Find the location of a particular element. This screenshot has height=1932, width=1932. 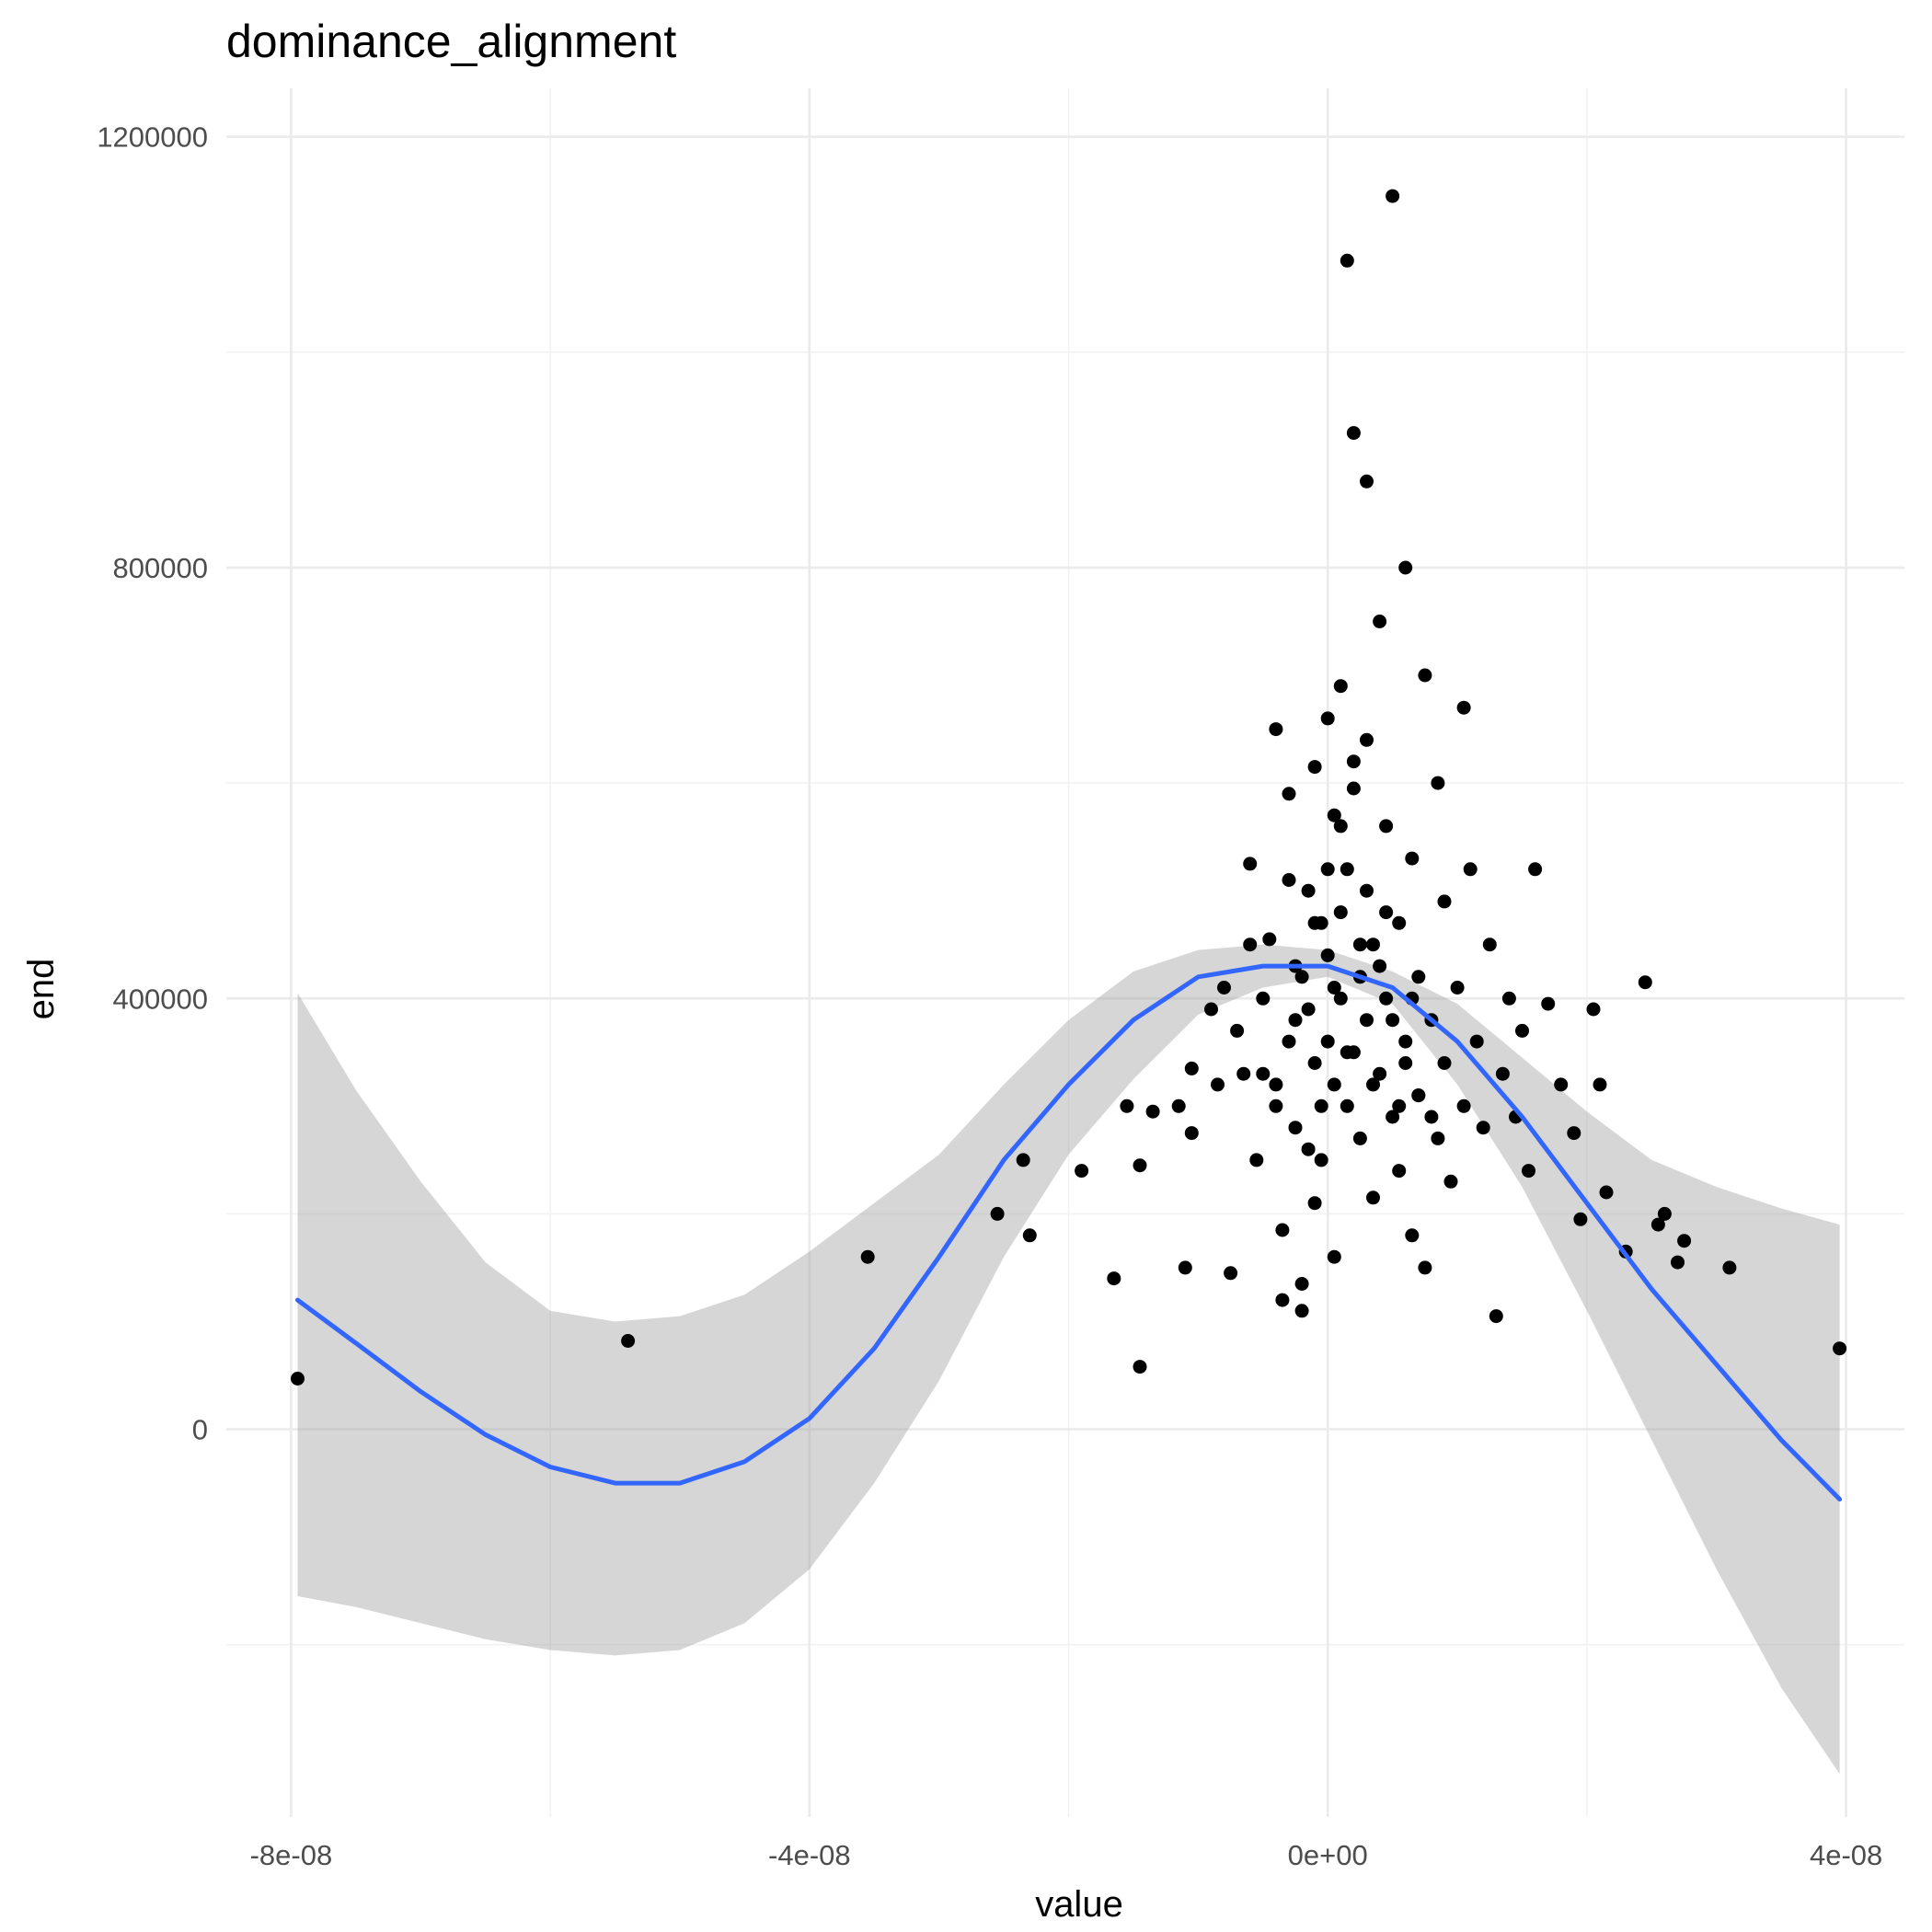

x-tick-label-0: -8e-08 is located at coordinates (291, 1855).